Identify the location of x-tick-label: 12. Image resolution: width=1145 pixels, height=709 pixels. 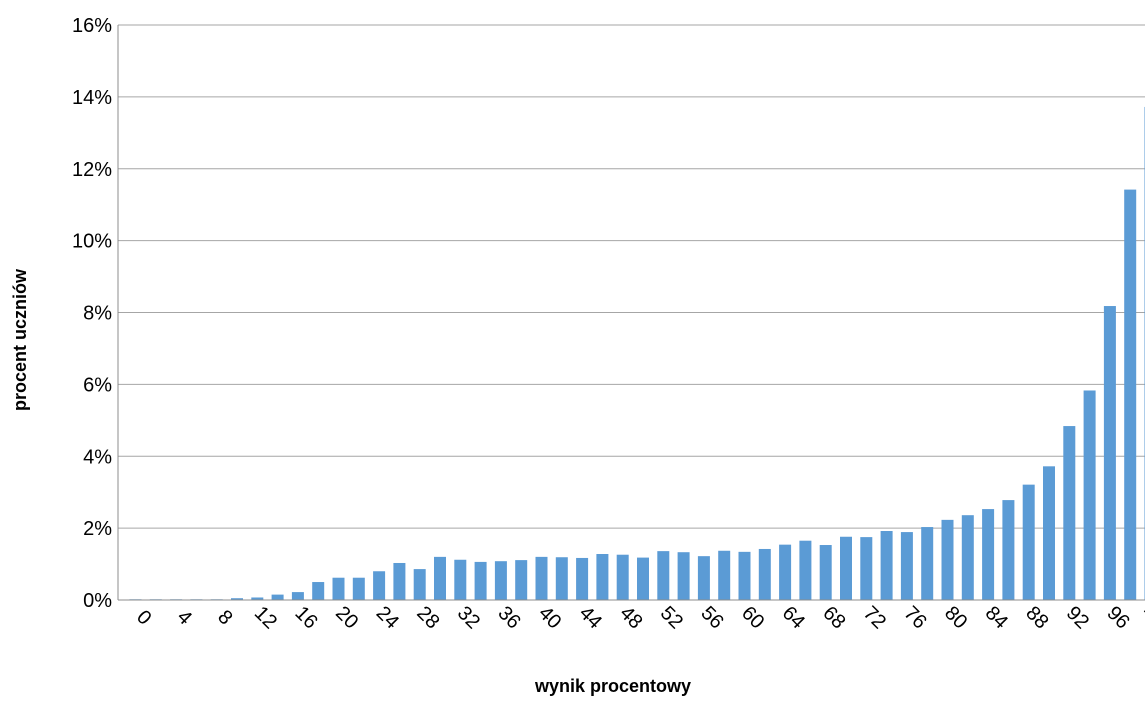
(265, 617).